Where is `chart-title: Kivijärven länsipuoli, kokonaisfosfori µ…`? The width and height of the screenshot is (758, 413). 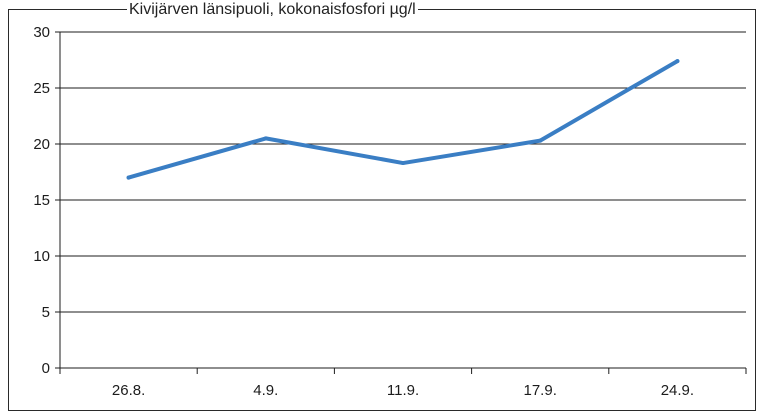 chart-title: Kivijärven länsipuoli, kokonaisfosfori µ… is located at coordinates (272, 10).